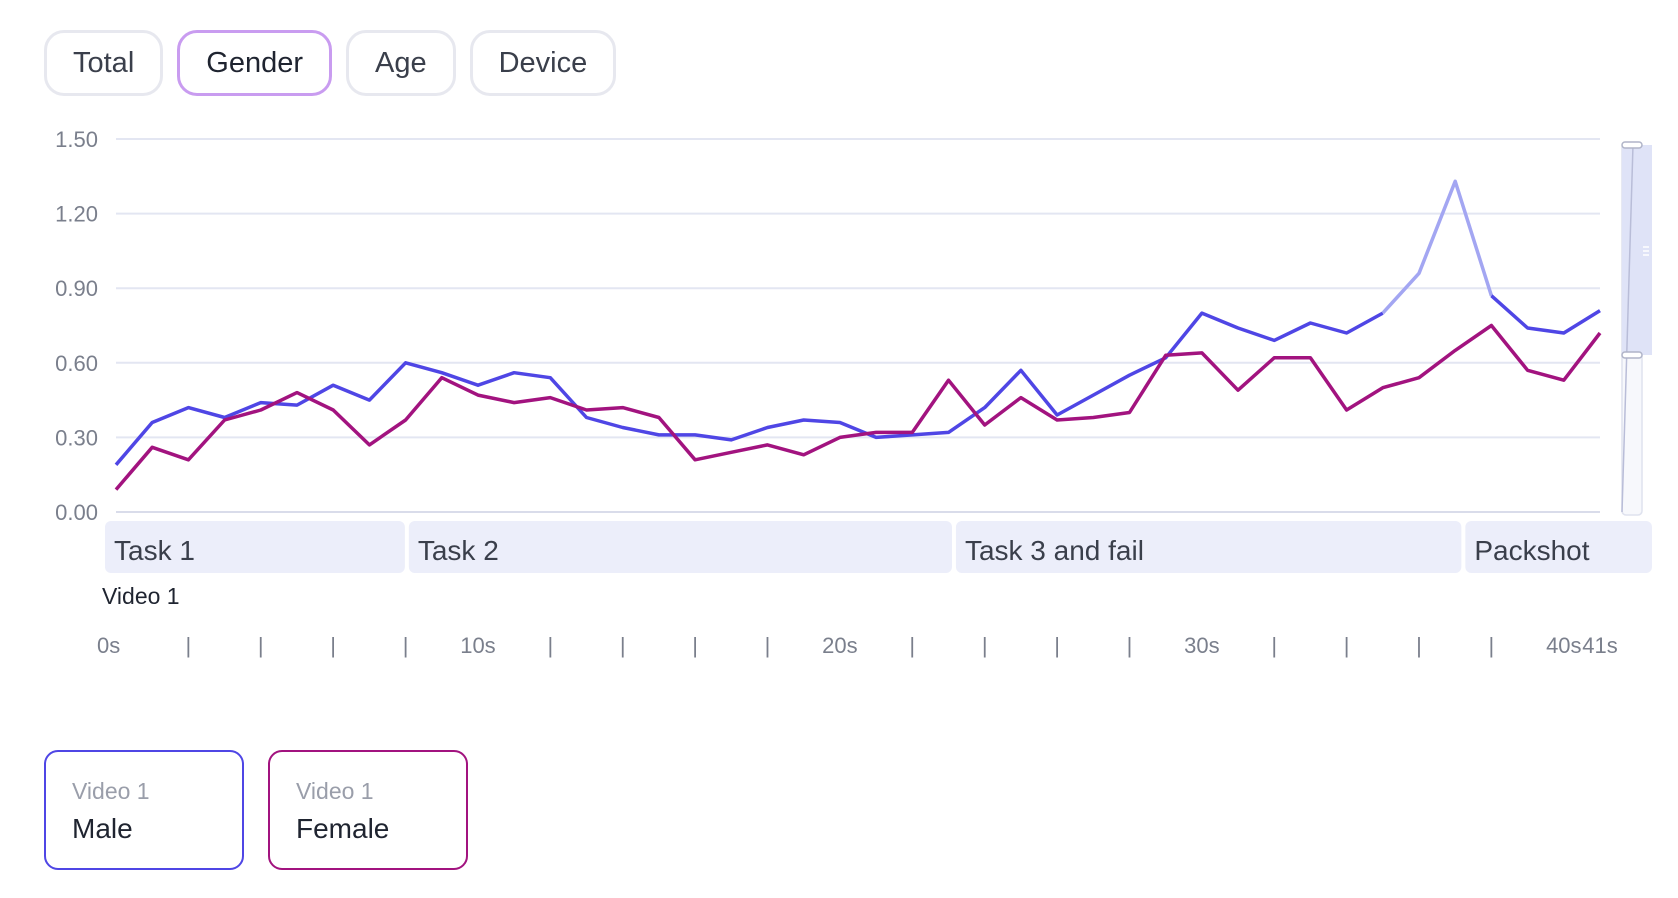 This screenshot has height=898, width=1678. I want to click on tab-device: Device, so click(543, 63).